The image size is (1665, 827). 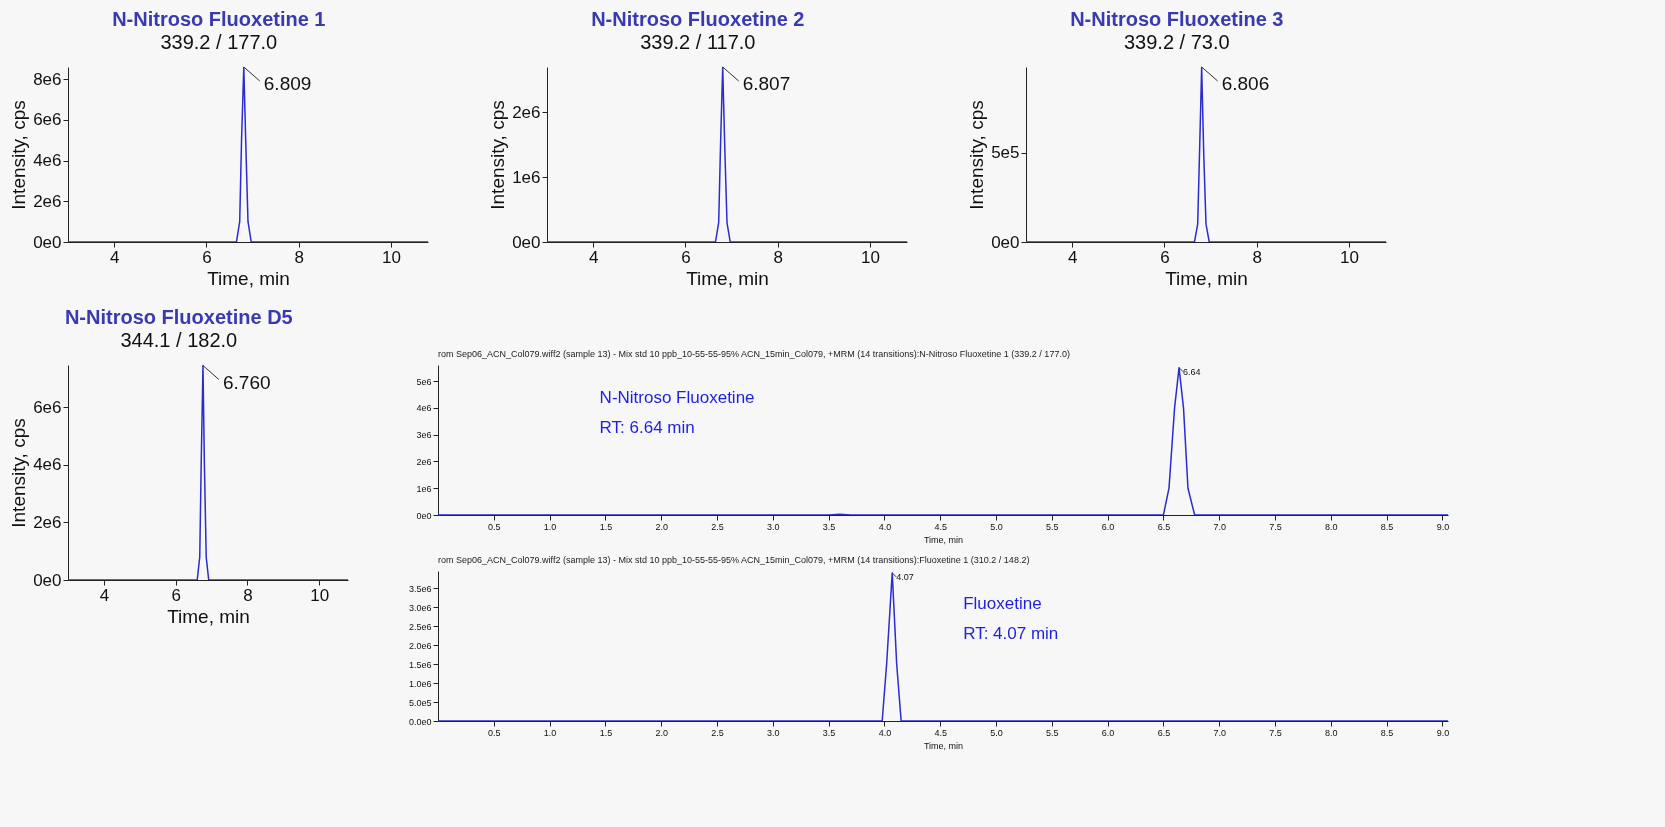 What do you see at coordinates (47, 79) in the screenshot?
I see `y-tick-label: 8e6` at bounding box center [47, 79].